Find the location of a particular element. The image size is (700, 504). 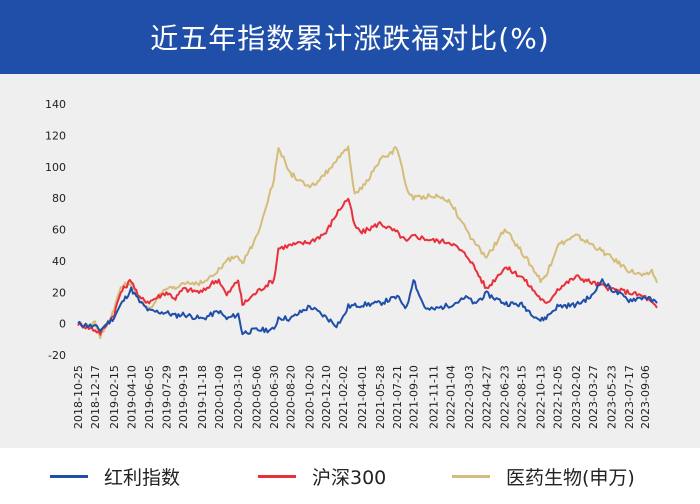

x-tick-label: 2022-12-05 is located at coordinates (557, 397).